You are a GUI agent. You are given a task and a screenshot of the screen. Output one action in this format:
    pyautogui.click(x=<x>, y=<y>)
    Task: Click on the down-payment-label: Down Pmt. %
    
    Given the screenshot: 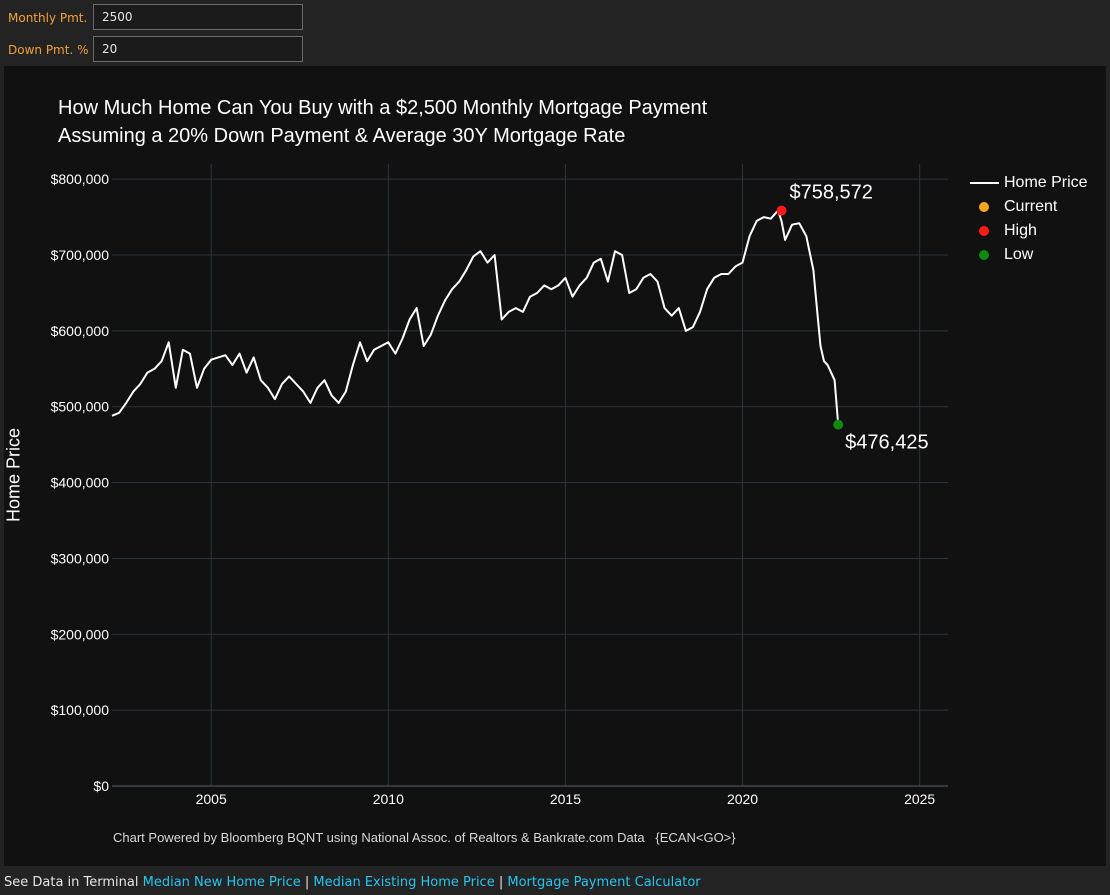 What is the action you would take?
    pyautogui.click(x=48, y=50)
    